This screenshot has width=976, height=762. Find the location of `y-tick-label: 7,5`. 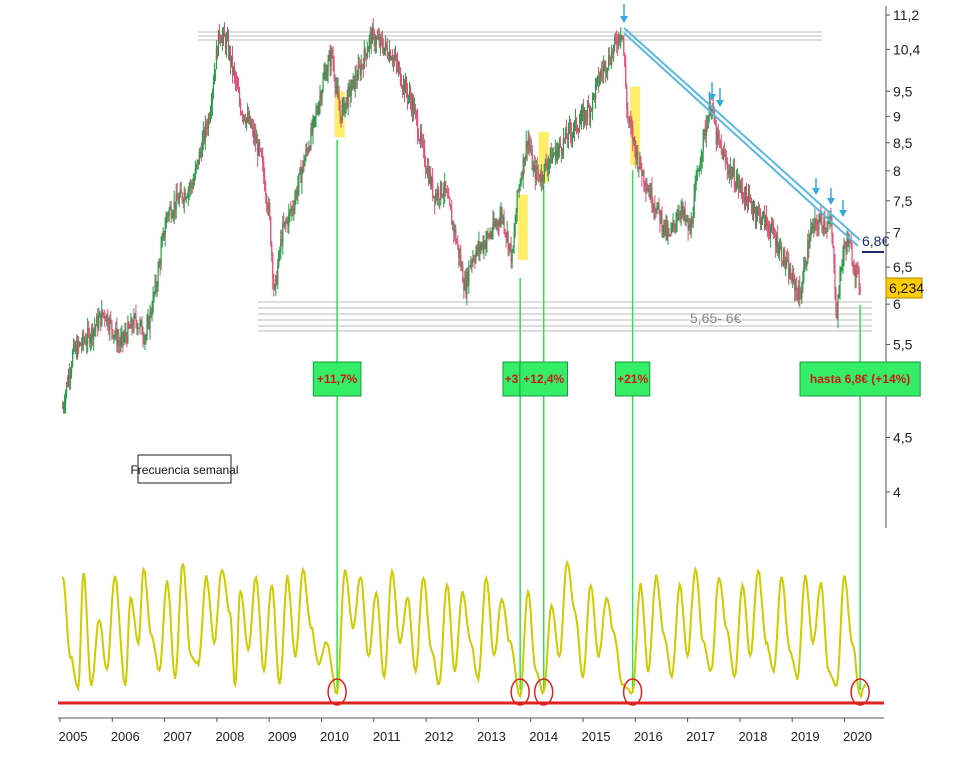

y-tick-label: 7,5 is located at coordinates (903, 201).